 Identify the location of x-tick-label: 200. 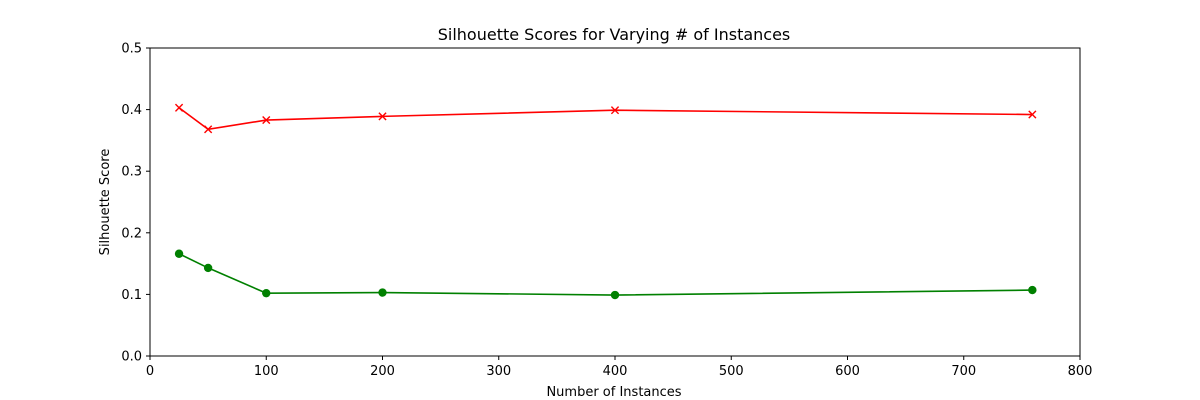
(382, 371).